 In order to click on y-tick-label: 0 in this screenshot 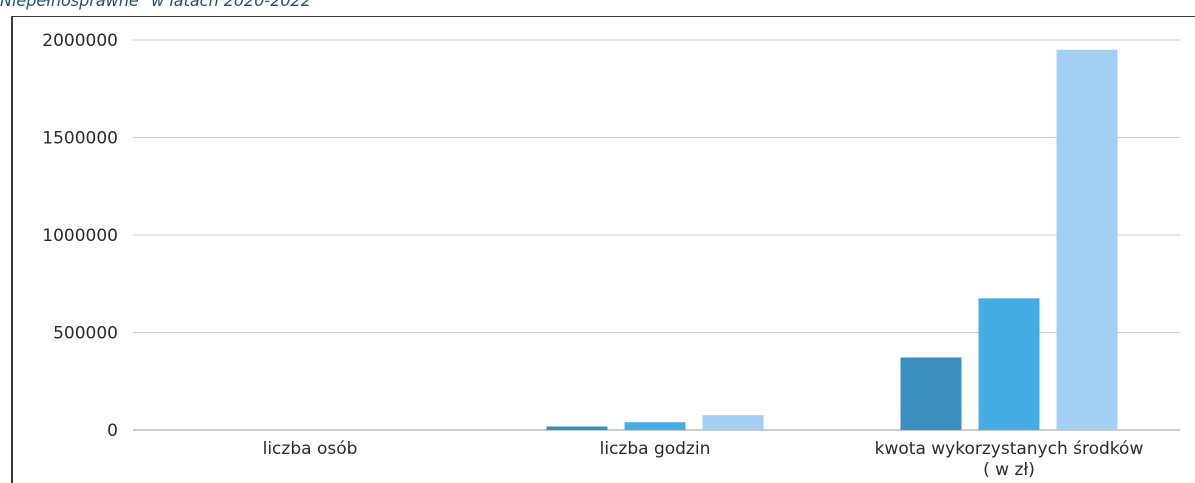, I will do `click(112, 431)`.